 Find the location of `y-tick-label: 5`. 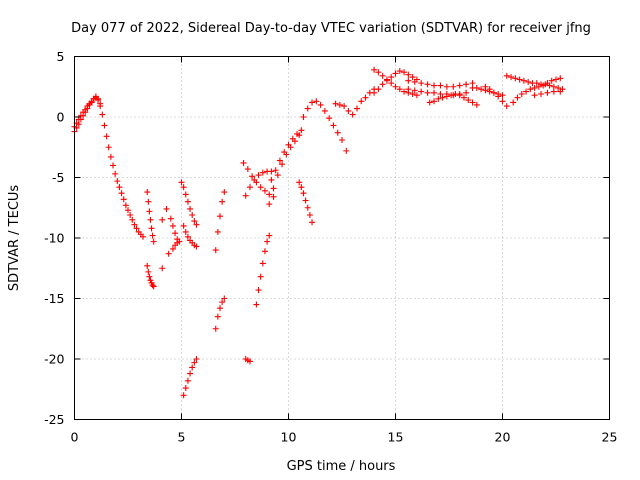

y-tick-label: 5 is located at coordinates (61, 56).